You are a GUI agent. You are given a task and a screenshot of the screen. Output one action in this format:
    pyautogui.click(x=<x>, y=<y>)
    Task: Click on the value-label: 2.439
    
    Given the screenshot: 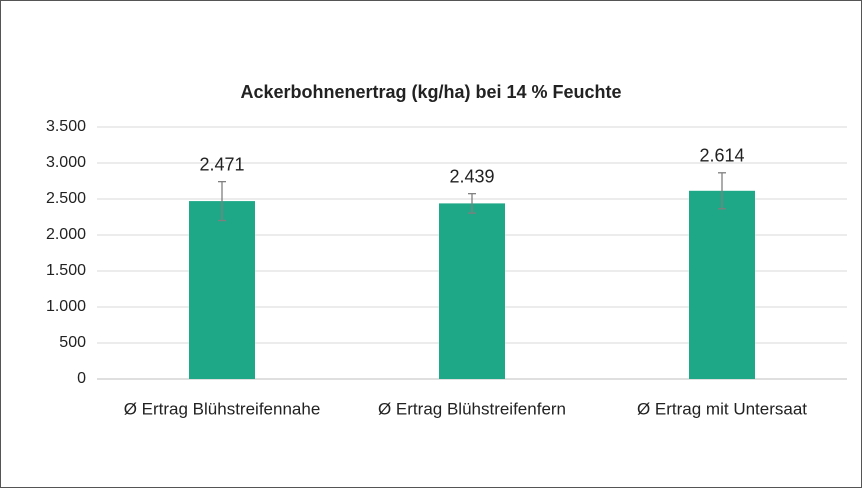 What is the action you would take?
    pyautogui.click(x=471, y=176)
    